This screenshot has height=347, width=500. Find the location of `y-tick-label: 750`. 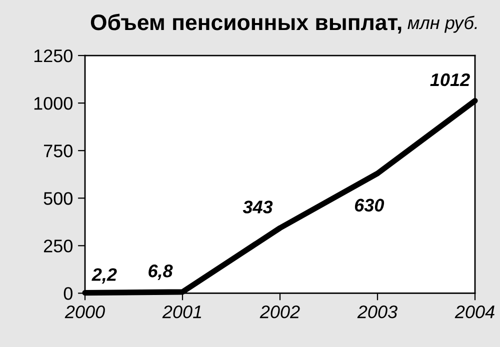

y-tick-label: 750 is located at coordinates (58, 151).